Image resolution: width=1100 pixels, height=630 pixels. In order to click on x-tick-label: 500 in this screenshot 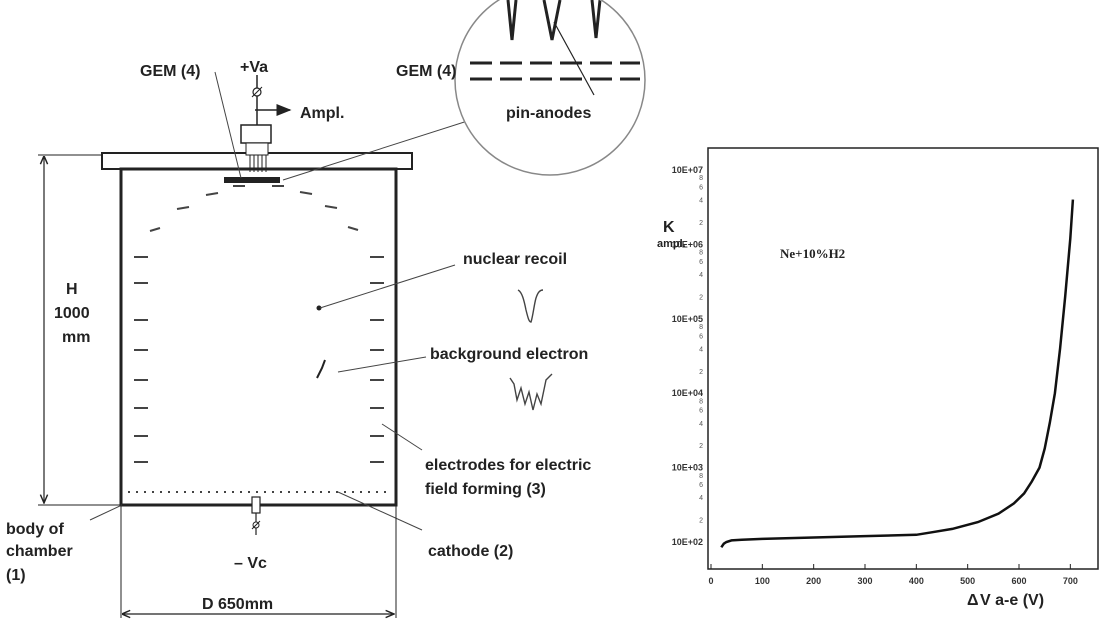, I will do `click(967, 581)`.